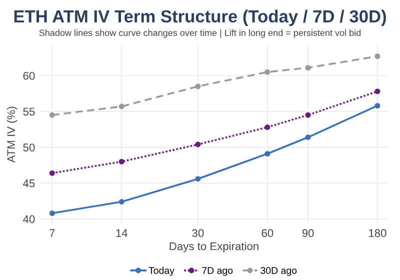 The image size is (400, 280). What do you see at coordinates (200, 18) in the screenshot?
I see `chart-title: ETH ATM IV Term Structure (Today / 7D / 30D)` at bounding box center [200, 18].